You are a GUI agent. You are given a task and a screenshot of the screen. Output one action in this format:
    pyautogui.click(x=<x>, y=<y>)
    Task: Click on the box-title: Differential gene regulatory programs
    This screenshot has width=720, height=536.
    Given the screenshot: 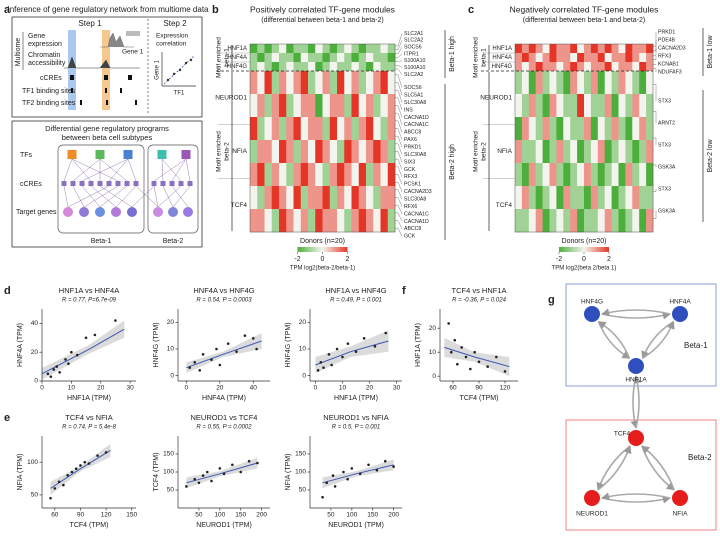 What is the action you would take?
    pyautogui.click(x=107, y=128)
    